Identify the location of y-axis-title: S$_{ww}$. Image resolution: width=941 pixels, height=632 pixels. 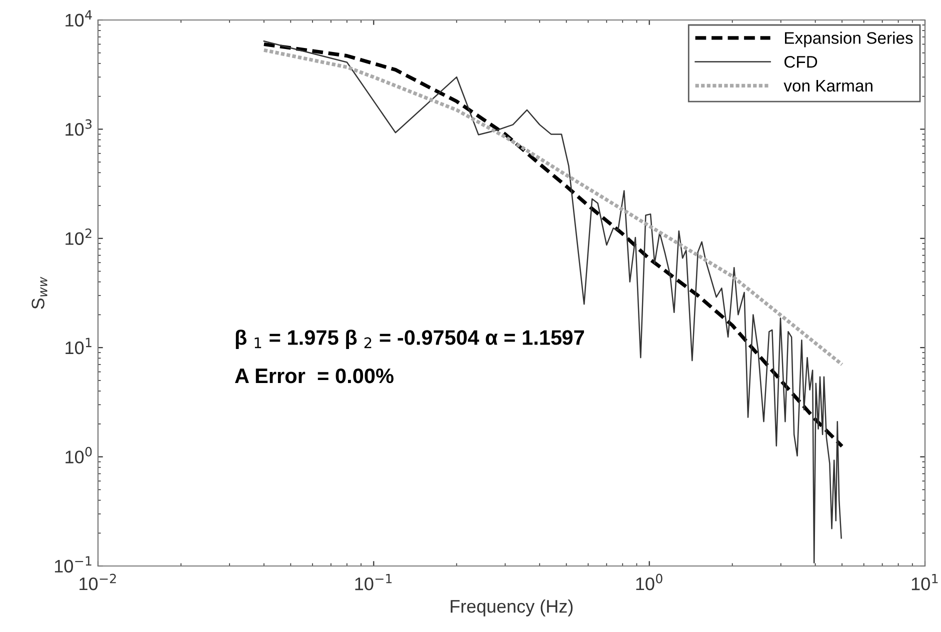
(40, 292).